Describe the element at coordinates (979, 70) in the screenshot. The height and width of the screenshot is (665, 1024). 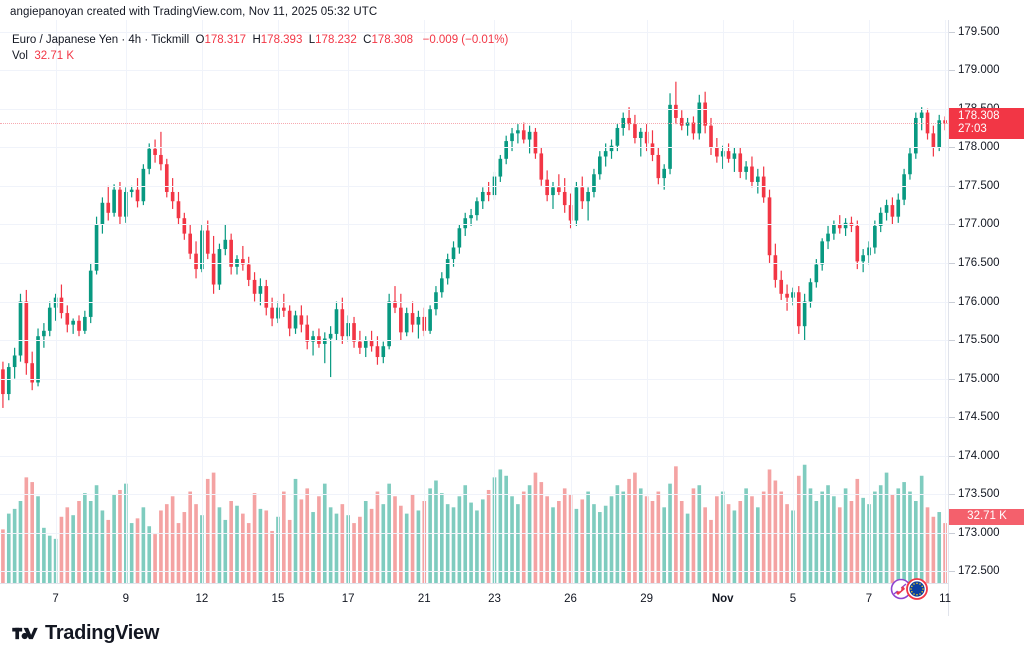
I see `price-tick-label: 179.000` at that location.